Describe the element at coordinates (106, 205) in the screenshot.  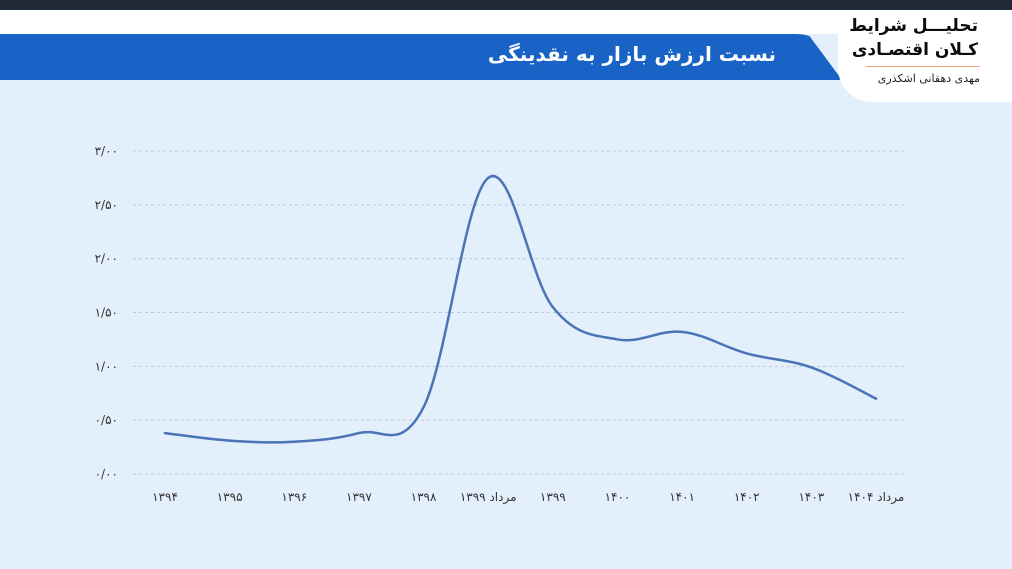
I see `y-tick-label: ۲/۵۰` at that location.